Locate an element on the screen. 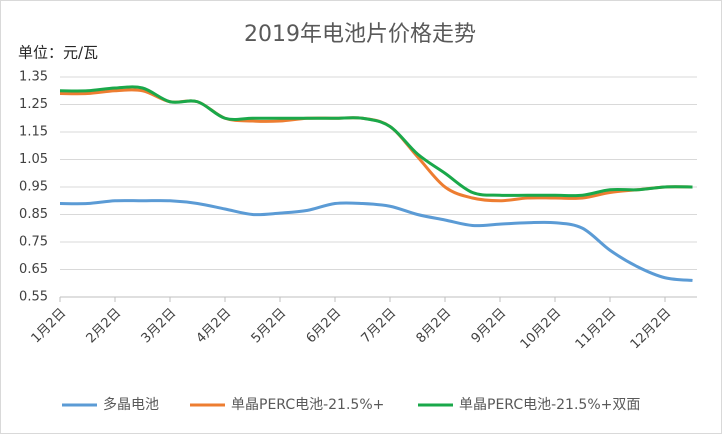  y-tick-label: 0.55 is located at coordinates (33, 297).